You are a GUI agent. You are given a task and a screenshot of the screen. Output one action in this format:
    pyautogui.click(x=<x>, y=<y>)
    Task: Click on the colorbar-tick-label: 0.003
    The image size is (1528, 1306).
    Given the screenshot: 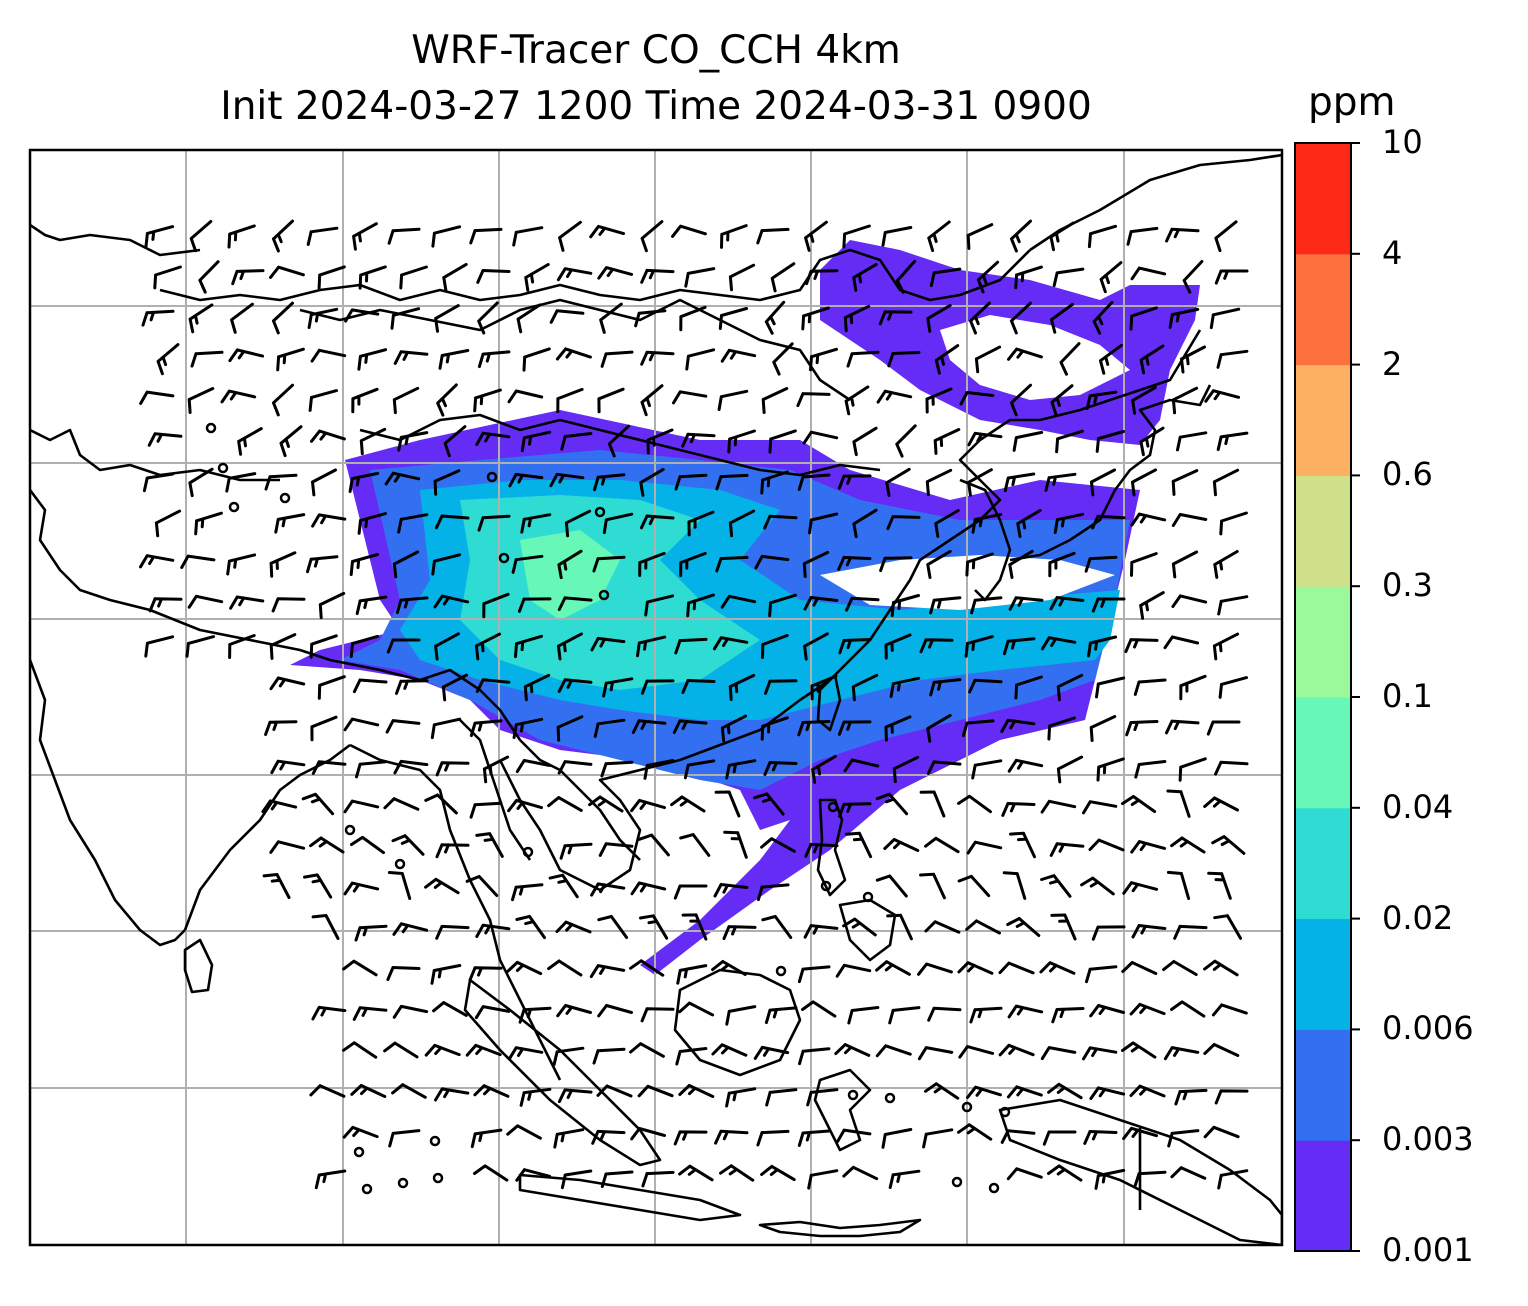 What is the action you would take?
    pyautogui.click(x=1428, y=1139)
    